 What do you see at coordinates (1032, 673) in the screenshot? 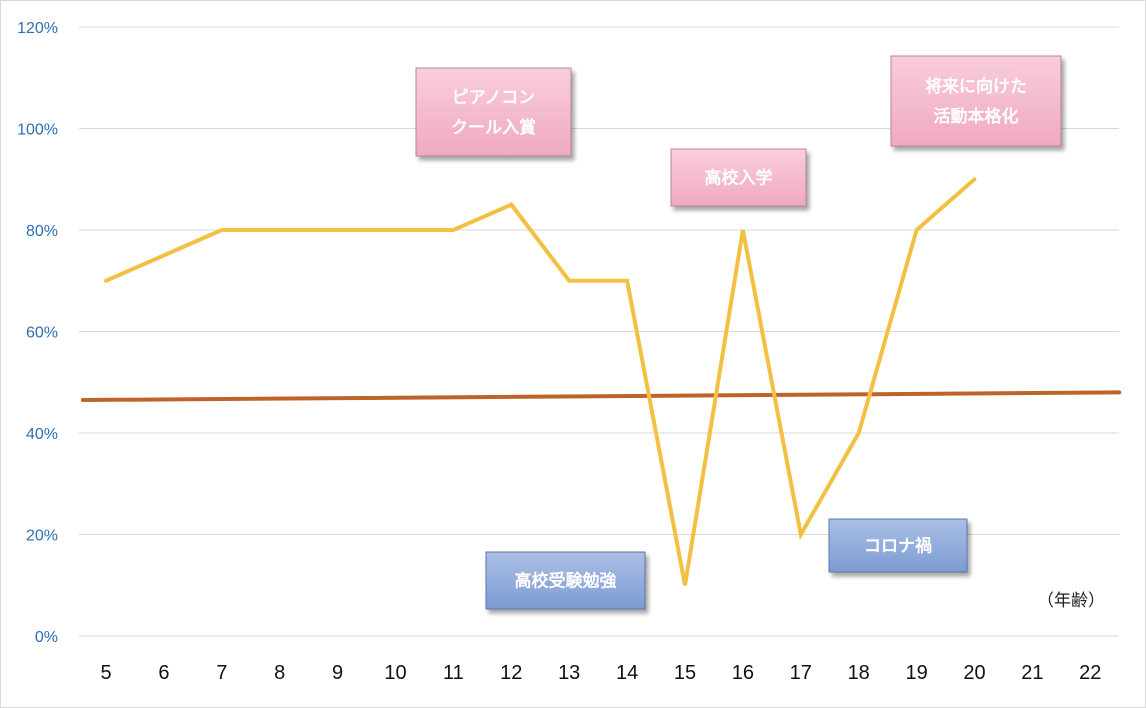
I see `x-tick-label: 21` at bounding box center [1032, 673].